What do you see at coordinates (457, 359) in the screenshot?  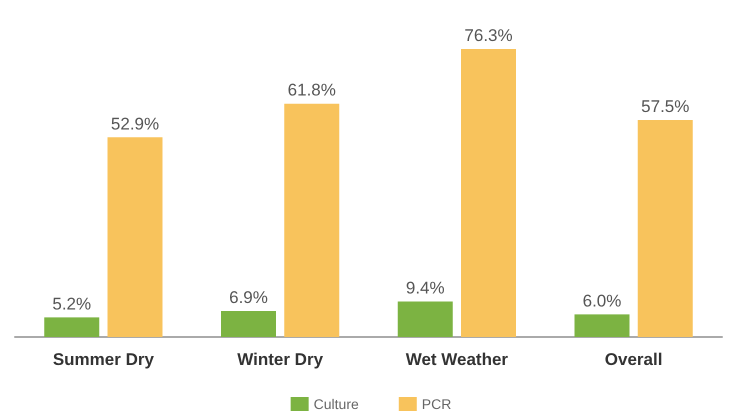 I see `x-tick-label: Wet Weather` at bounding box center [457, 359].